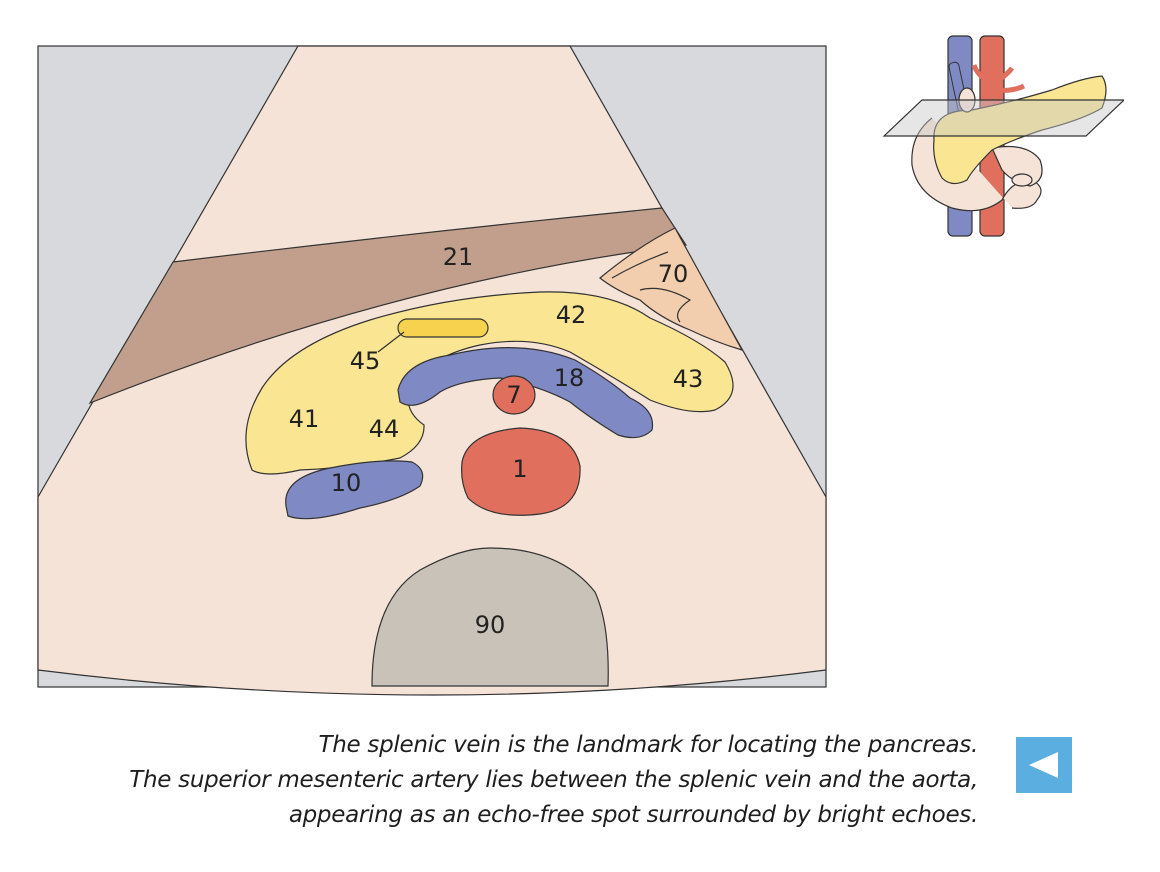  I want to click on inset-pancreas, so click(1020, 130).